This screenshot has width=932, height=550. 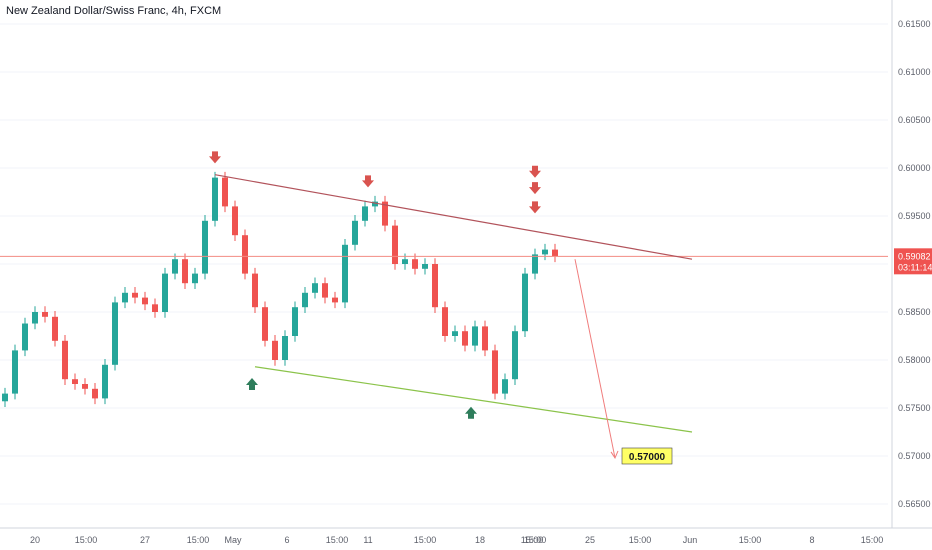 I want to click on y-tick-label: 0.57500, so click(x=914, y=408).